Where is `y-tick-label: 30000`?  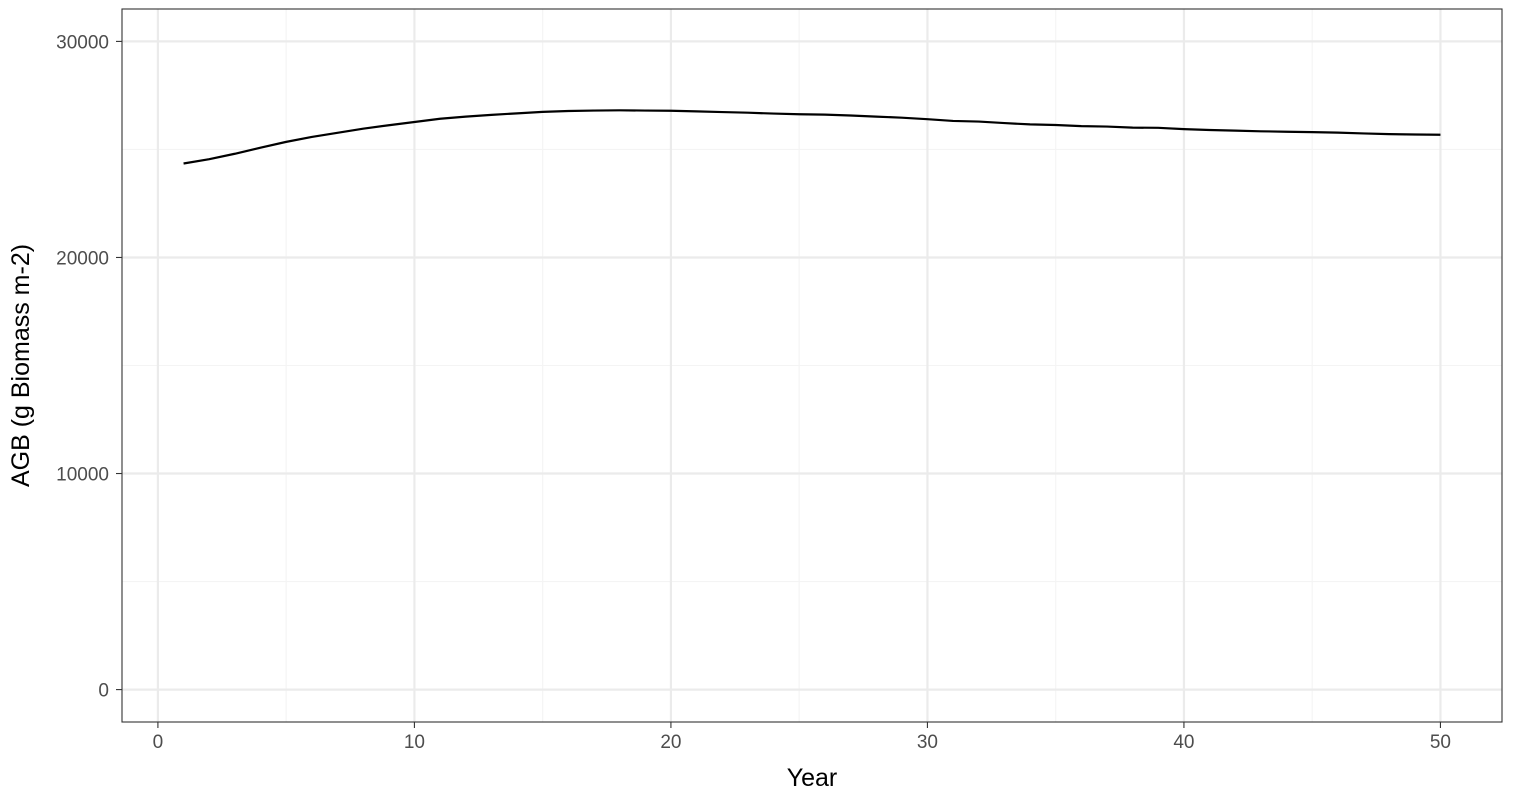 y-tick-label: 30000 is located at coordinates (82, 42).